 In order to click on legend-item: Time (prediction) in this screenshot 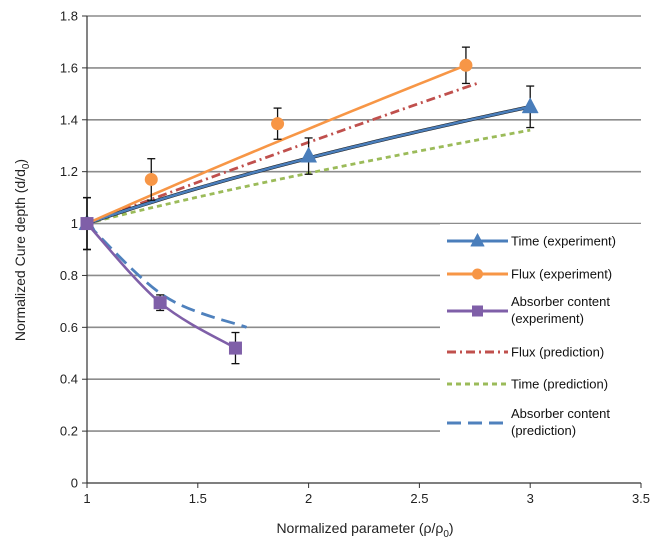, I will do `click(527, 384)`.